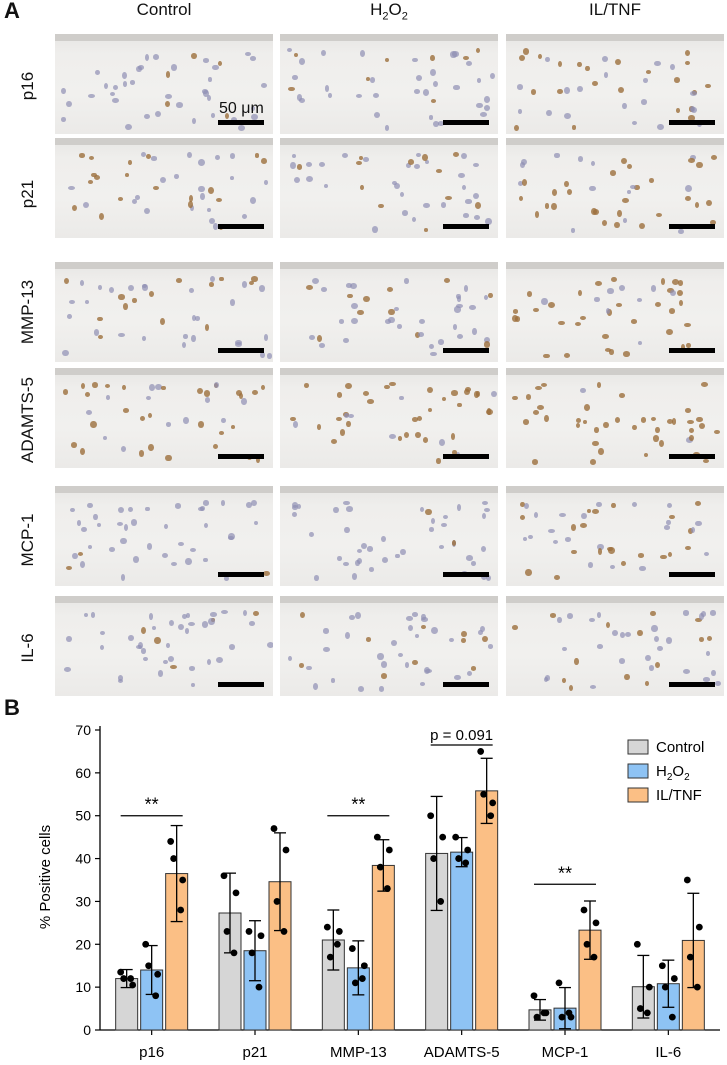 This screenshot has height=1065, width=727. Describe the element at coordinates (164, 9) in the screenshot. I see `column-header-control: Control` at that location.